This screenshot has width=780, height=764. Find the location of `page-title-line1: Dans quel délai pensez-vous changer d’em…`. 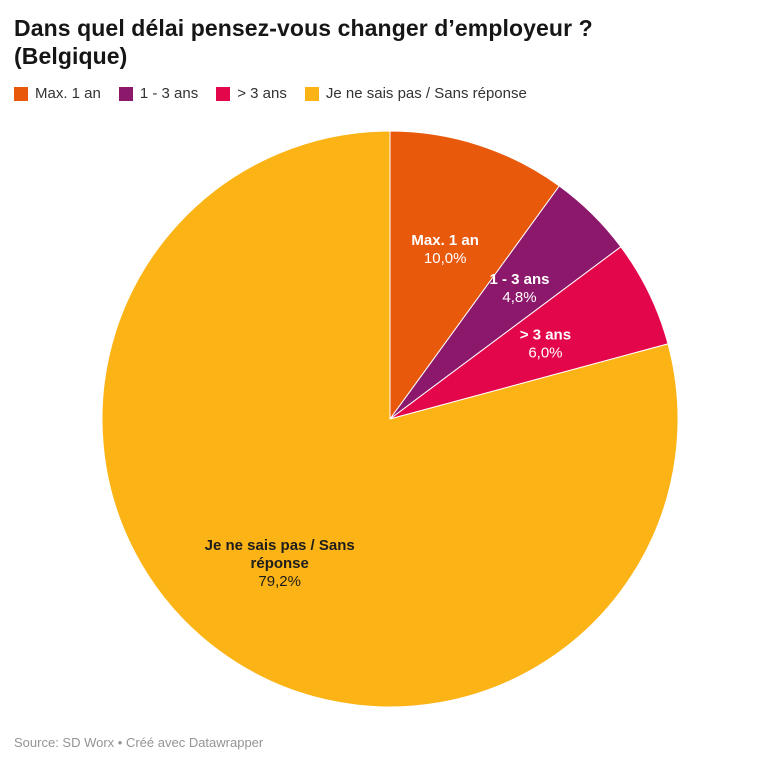

page-title-line1: Dans quel délai pensez-vous changer d’em… is located at coordinates (303, 28).